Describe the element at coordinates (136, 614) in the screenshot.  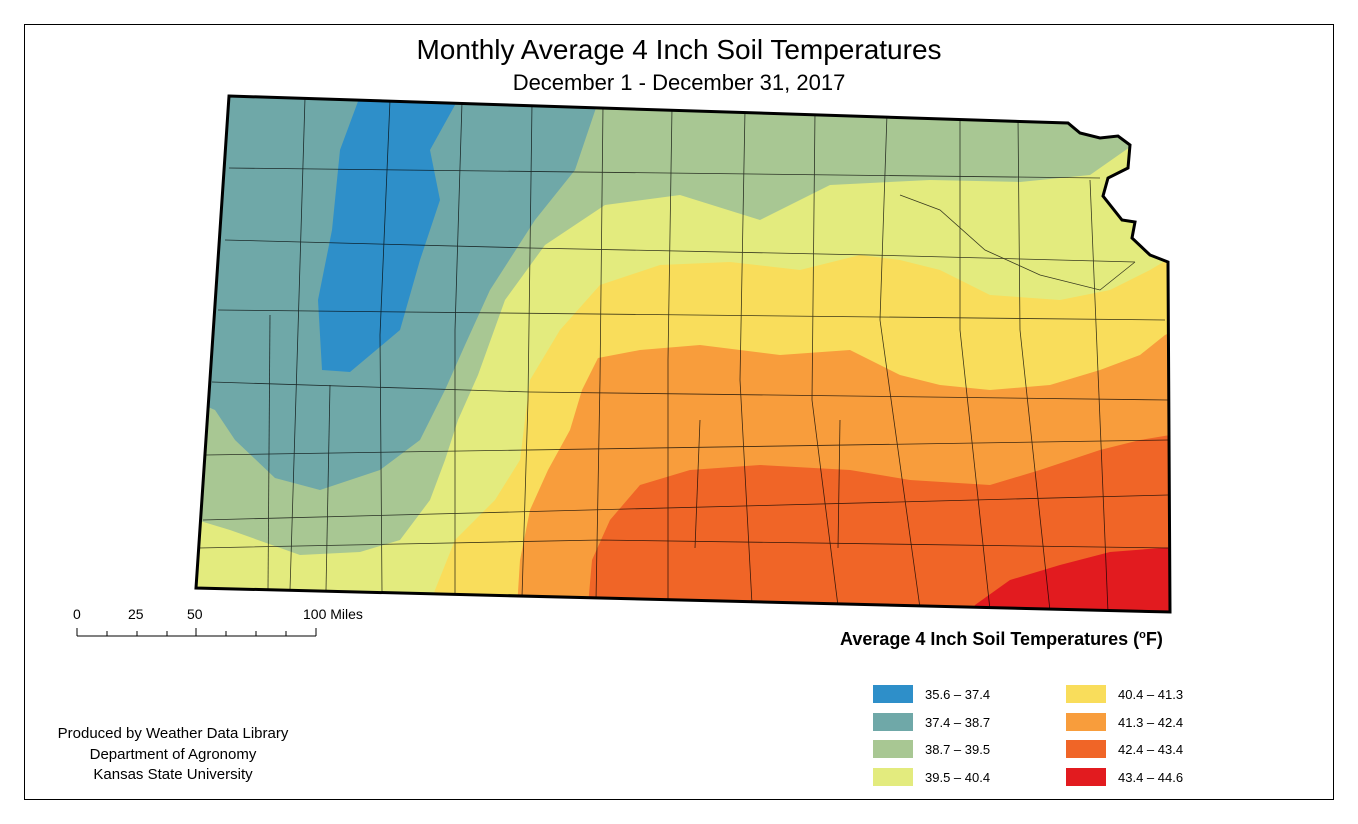
I see `scale-label-25: 25` at that location.